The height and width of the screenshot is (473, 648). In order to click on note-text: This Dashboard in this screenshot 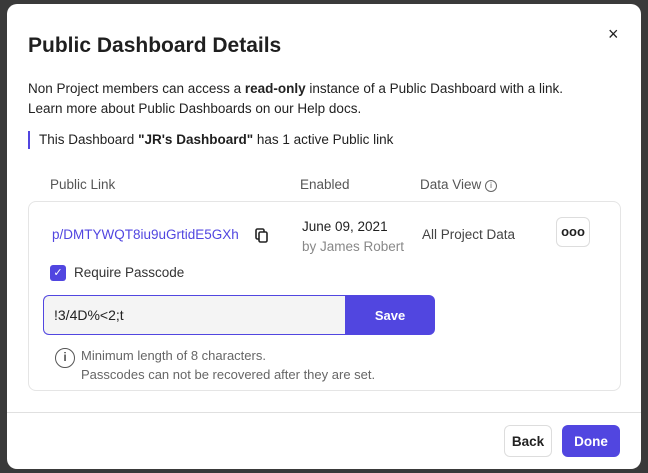, I will do `click(89, 139)`.